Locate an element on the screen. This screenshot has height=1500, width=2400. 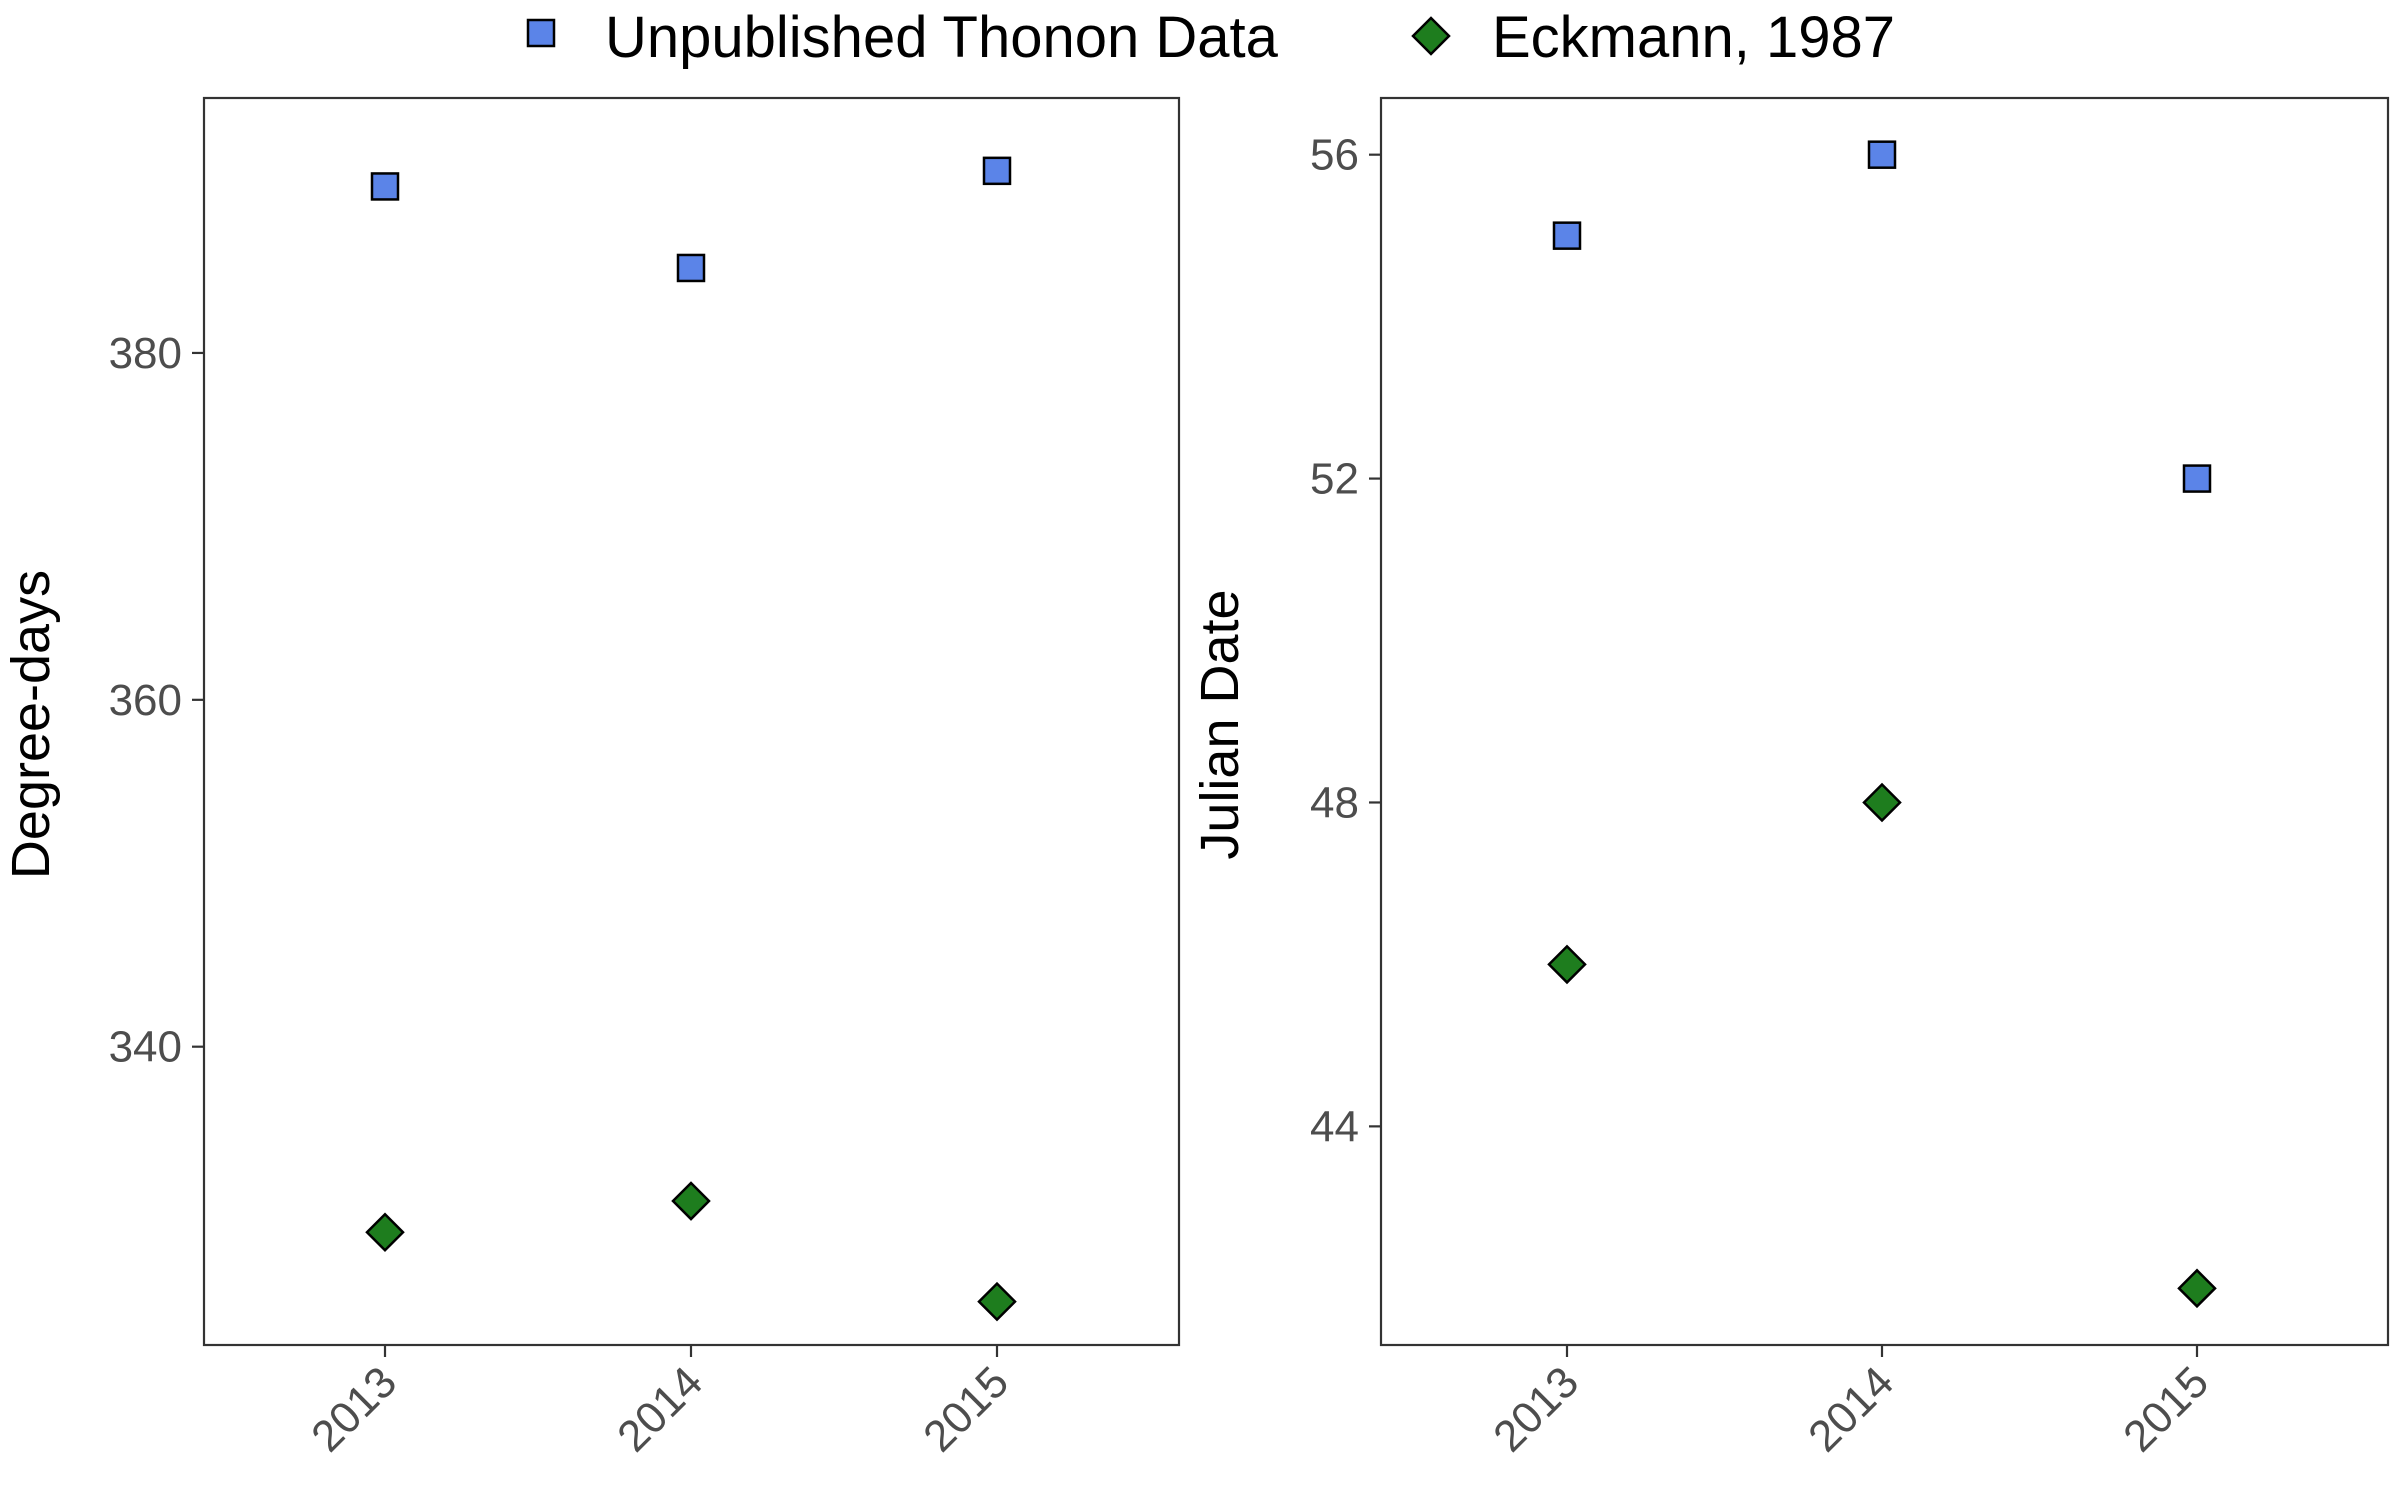
legend-marker-diamond is located at coordinates (1431, 36).